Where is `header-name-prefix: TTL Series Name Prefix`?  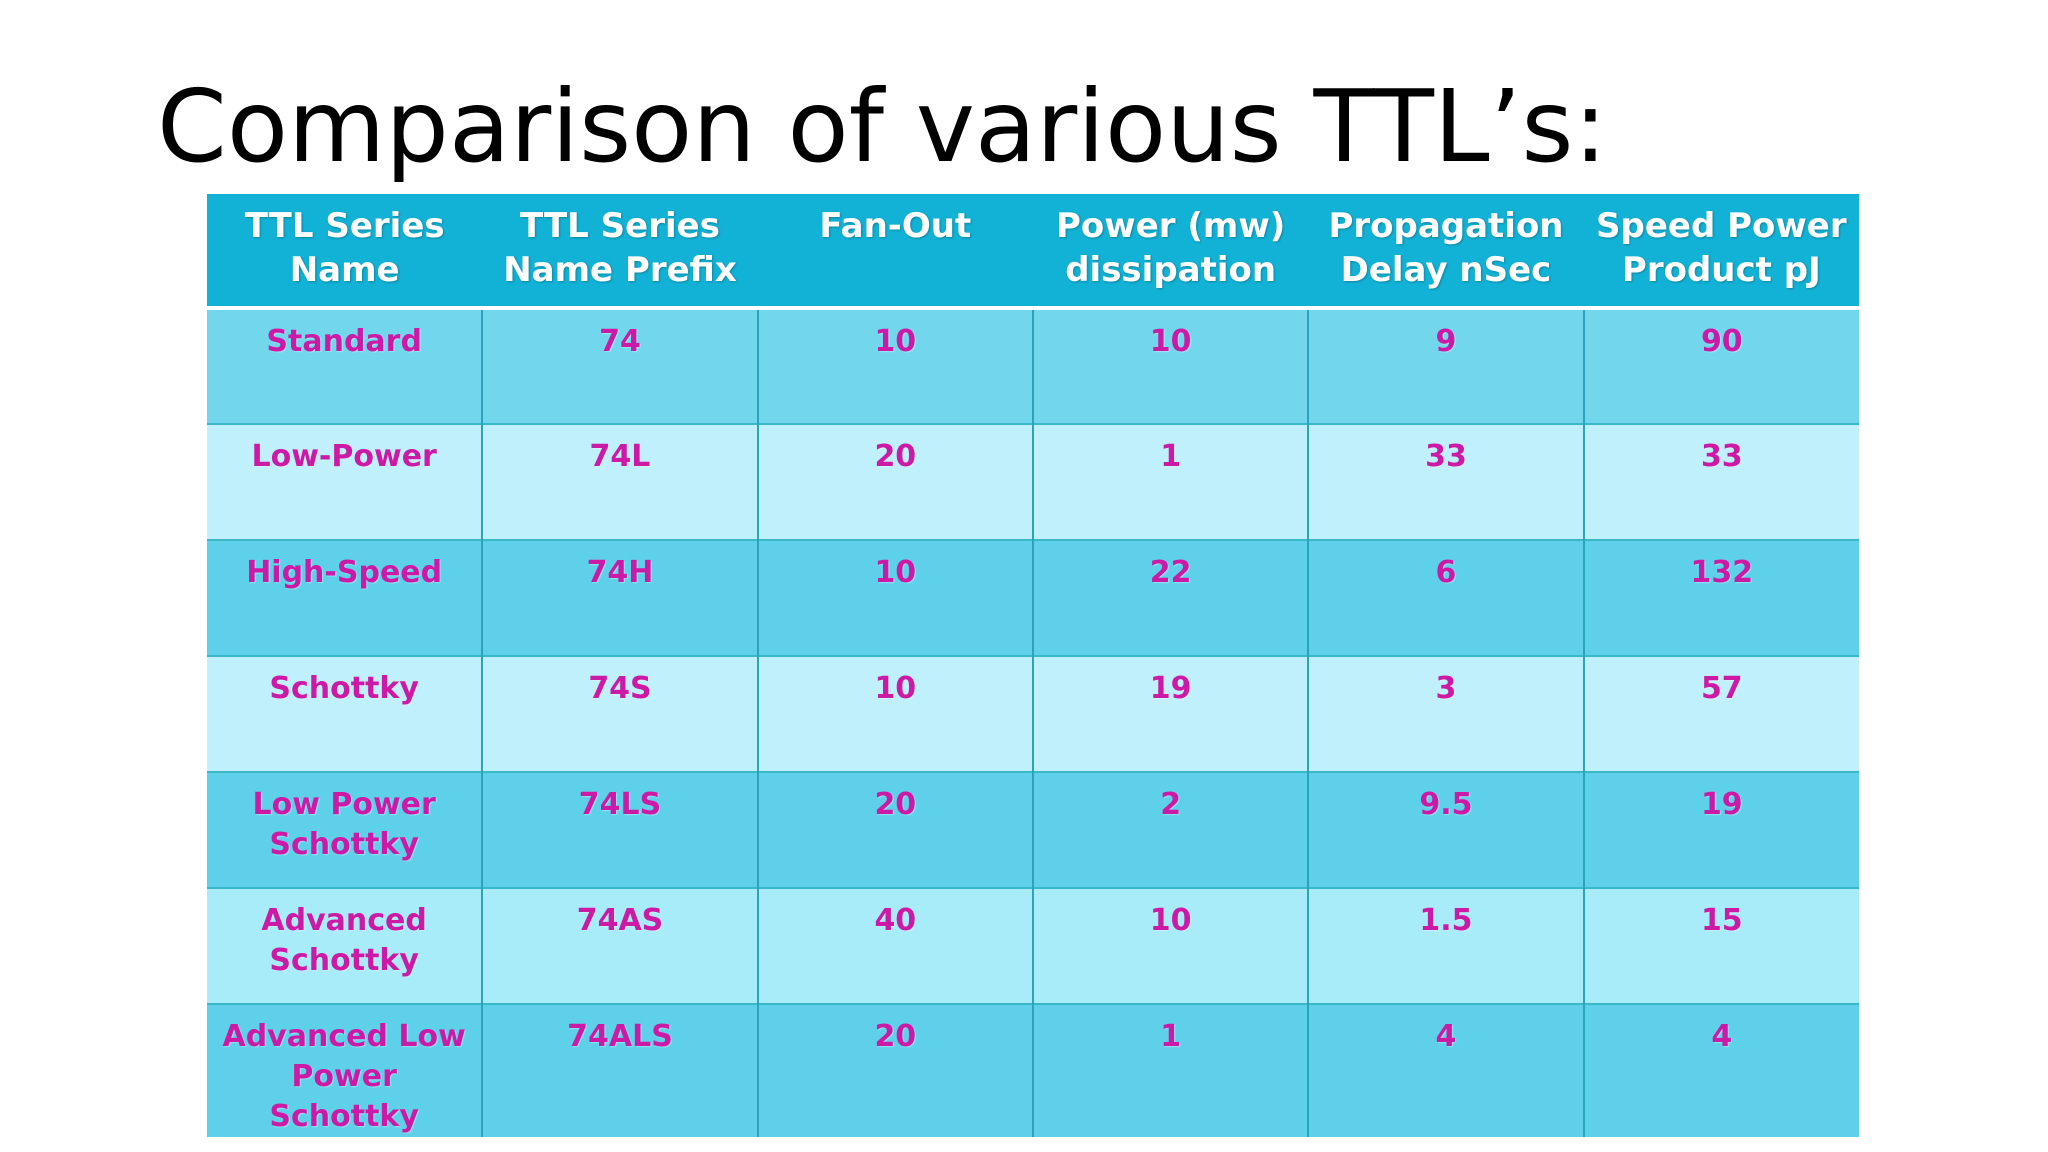 header-name-prefix: TTL Series Name Prefix is located at coordinates (620, 252).